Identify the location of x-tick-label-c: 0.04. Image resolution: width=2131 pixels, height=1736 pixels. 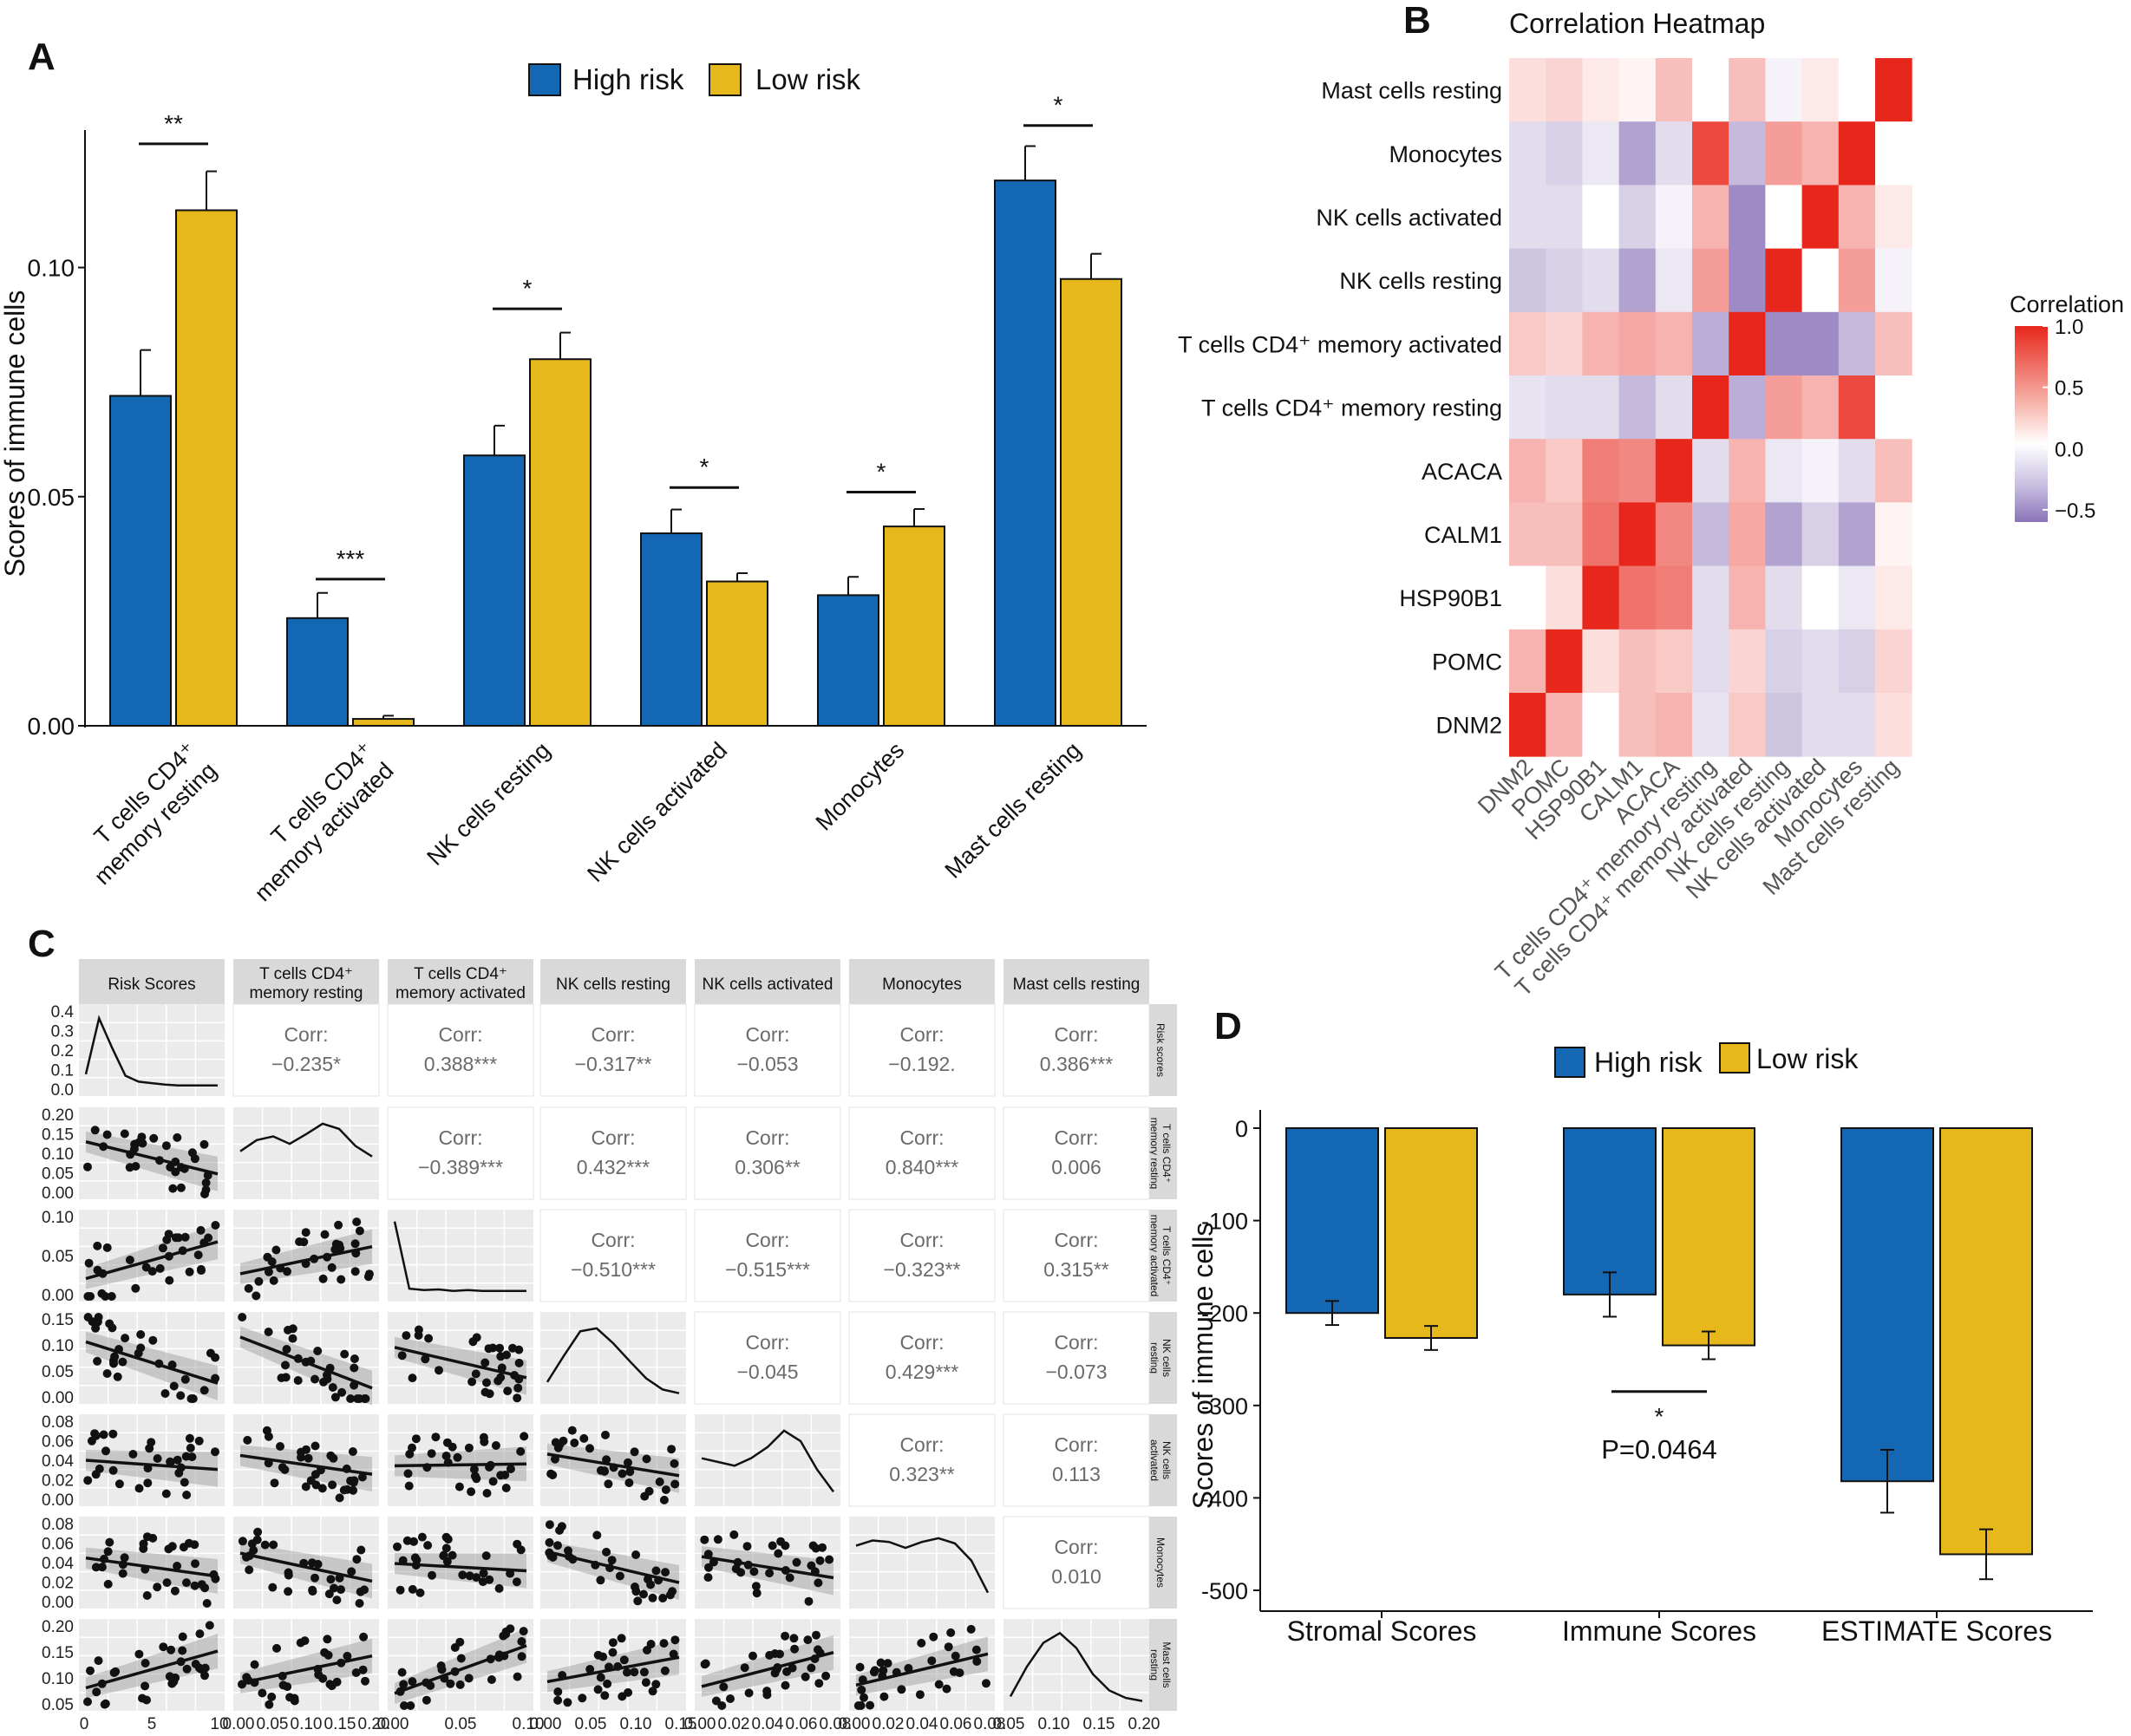
(768, 1724).